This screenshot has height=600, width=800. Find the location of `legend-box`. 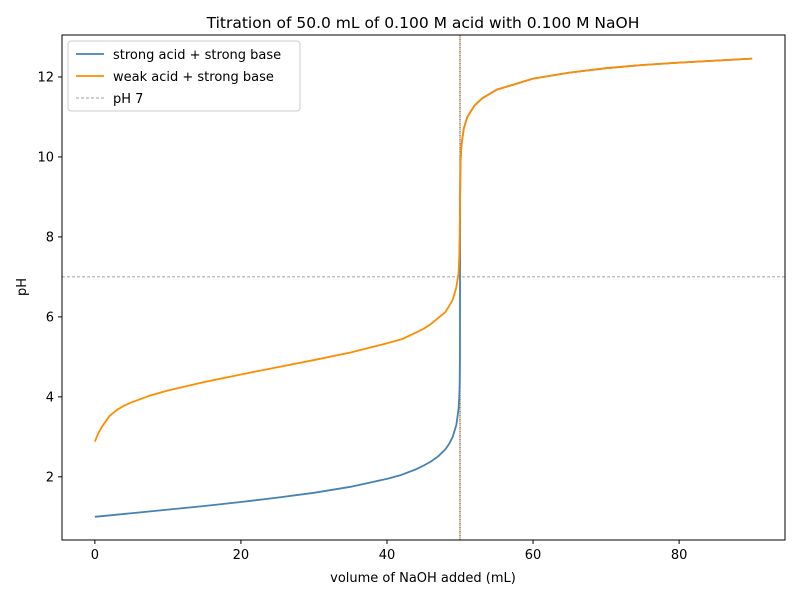

legend-box is located at coordinates (184, 76).